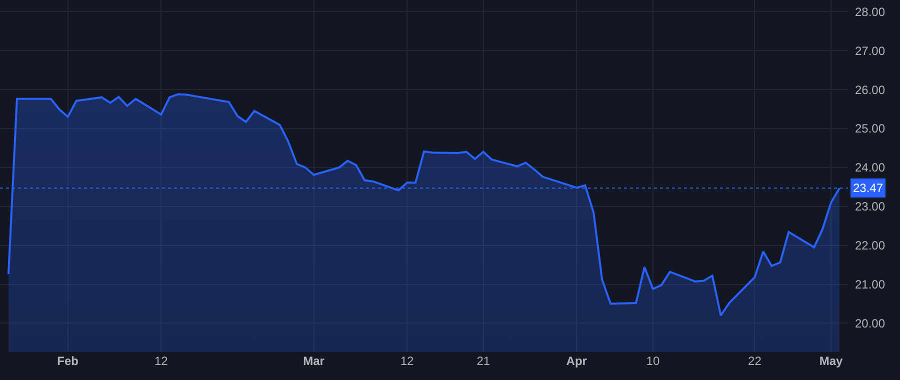 This screenshot has height=380, width=900. I want to click on y-tick-label: 21.00, so click(870, 284).